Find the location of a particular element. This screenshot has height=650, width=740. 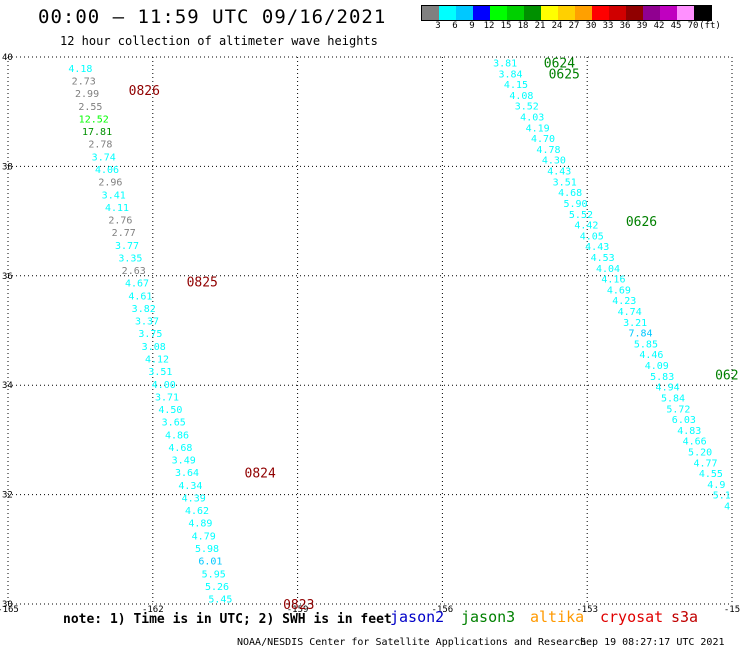

swh-value: 4.43 is located at coordinates (559, 172).